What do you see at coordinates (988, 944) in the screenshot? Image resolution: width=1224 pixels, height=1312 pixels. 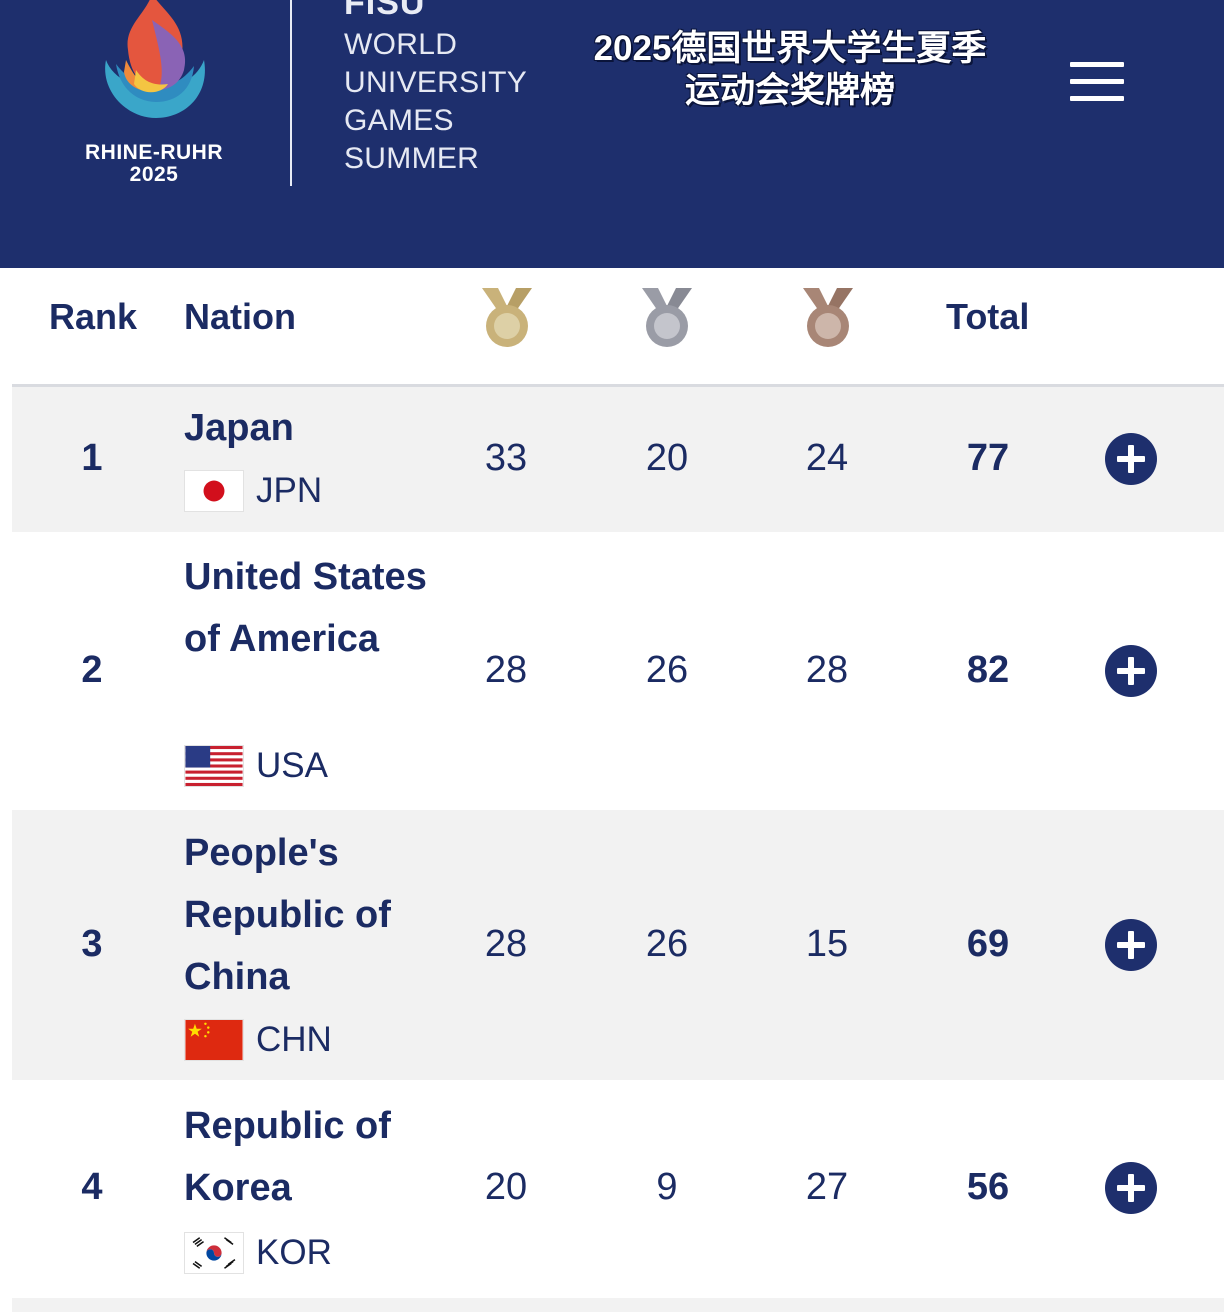 I see `total-count: 69` at bounding box center [988, 944].